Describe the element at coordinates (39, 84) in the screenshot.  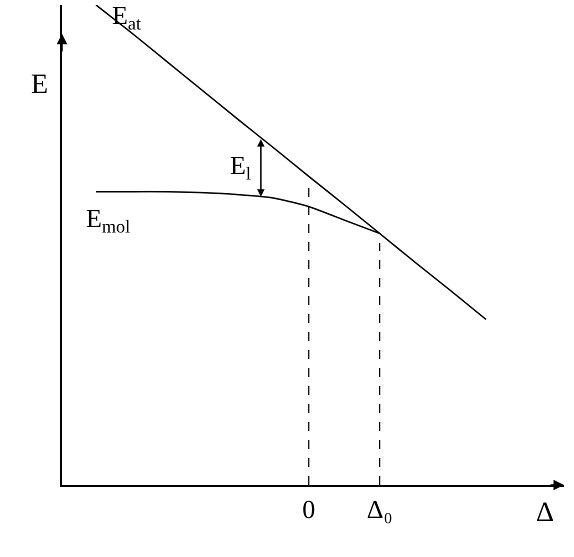
I see `y-axis-title: E` at that location.